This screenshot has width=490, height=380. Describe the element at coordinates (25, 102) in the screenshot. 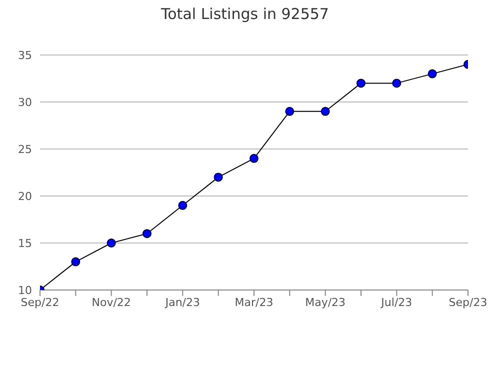

I see `y-tick-label: 30` at that location.